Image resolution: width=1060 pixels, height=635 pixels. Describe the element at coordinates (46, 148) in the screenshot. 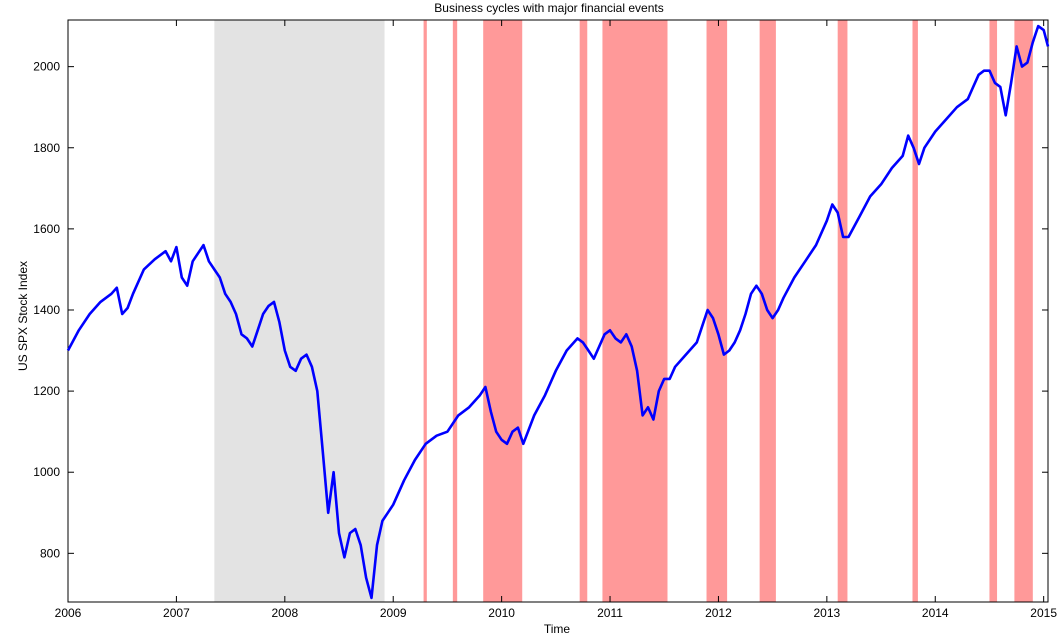

I see `y-tick-label: 1800` at that location.